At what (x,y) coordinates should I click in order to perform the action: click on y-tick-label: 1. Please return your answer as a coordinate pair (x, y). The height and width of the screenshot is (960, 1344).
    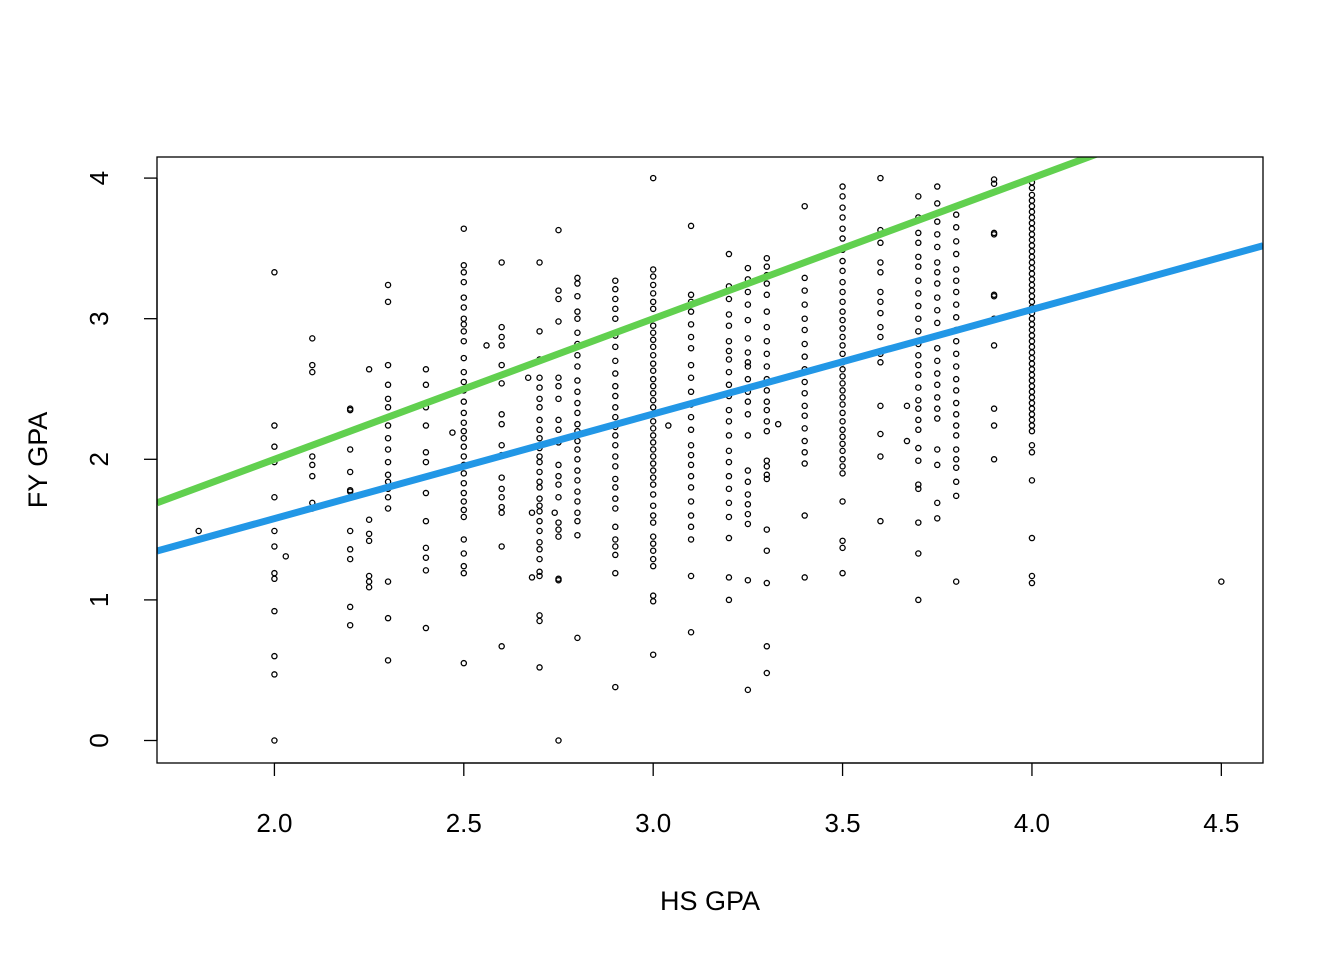
    Looking at the image, I should click on (99, 600).